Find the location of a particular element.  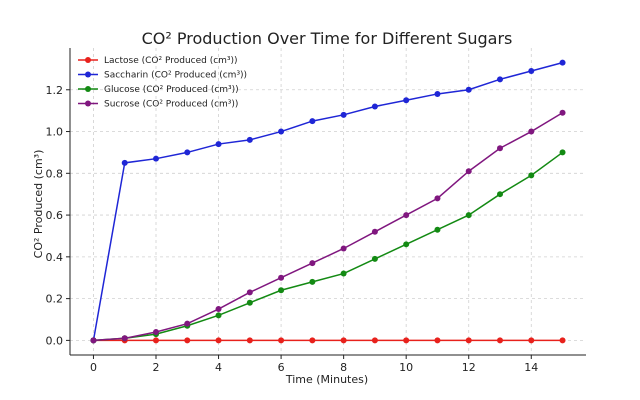

x-tick-label: 12 is located at coordinates (469, 367).